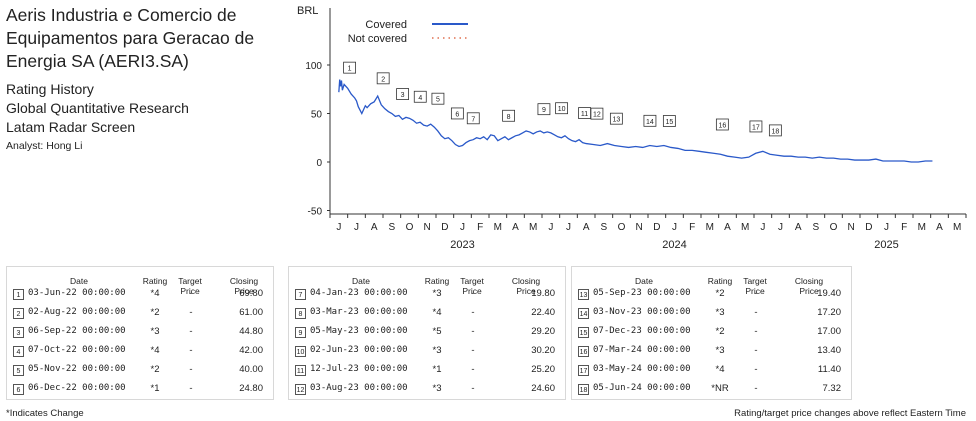  Describe the element at coordinates (829, 350) in the screenshot. I see `row-closing-price: 13.40` at that location.